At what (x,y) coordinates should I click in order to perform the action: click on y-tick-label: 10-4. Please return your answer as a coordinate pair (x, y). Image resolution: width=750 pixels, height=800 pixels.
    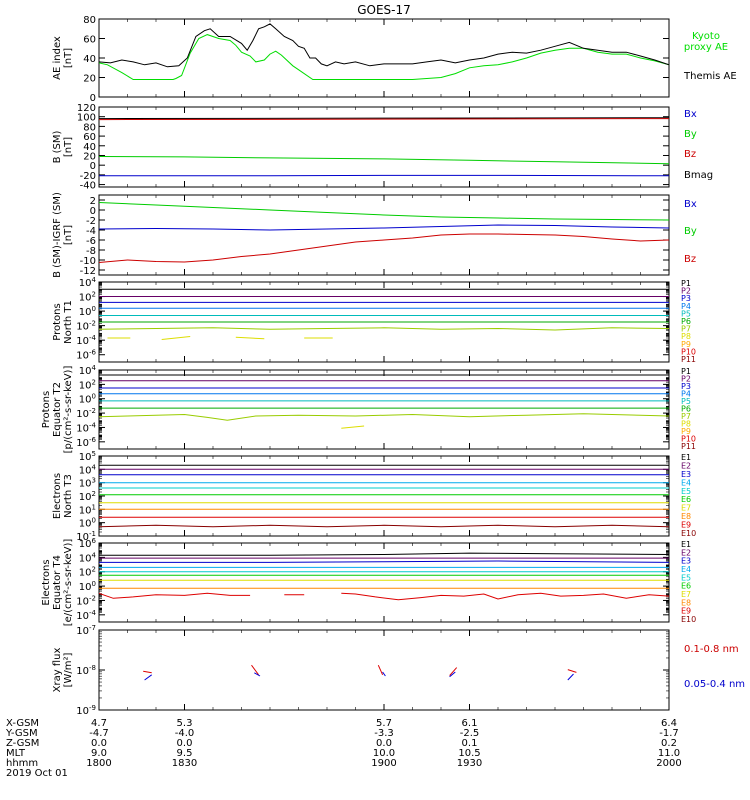
    Looking at the image, I should click on (86, 615).